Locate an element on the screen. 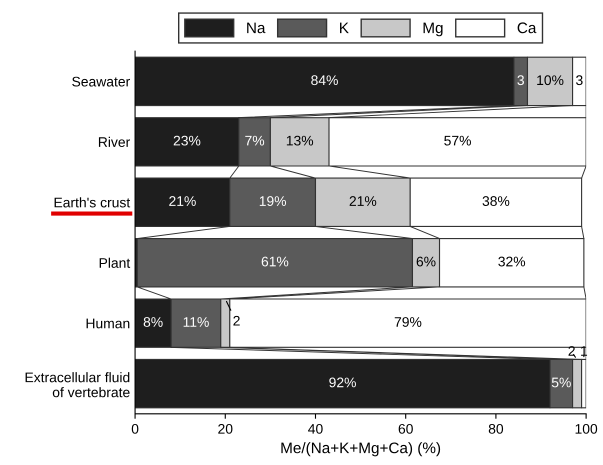 Image resolution: width=603 pixels, height=465 pixels. data-label: 57% is located at coordinates (457, 141).